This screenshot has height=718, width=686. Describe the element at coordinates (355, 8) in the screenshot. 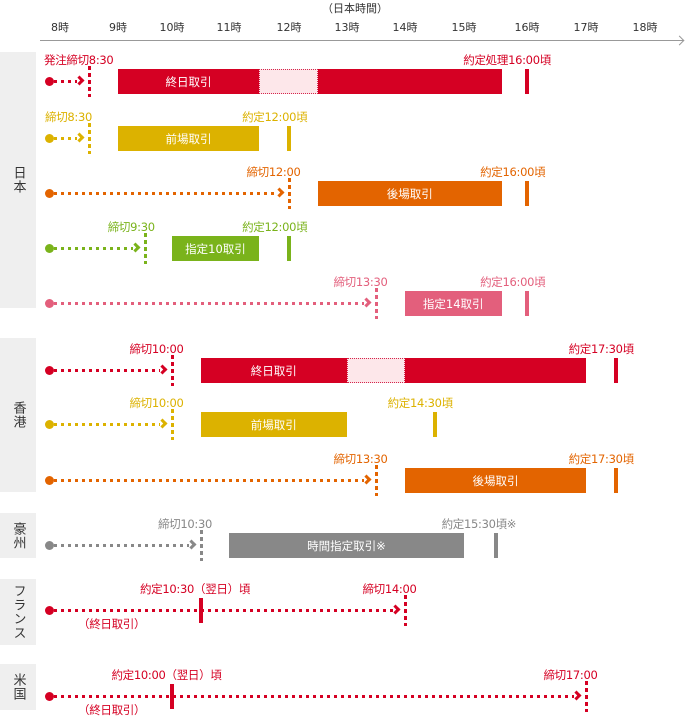

I see `axis-title: （日本時間）` at that location.